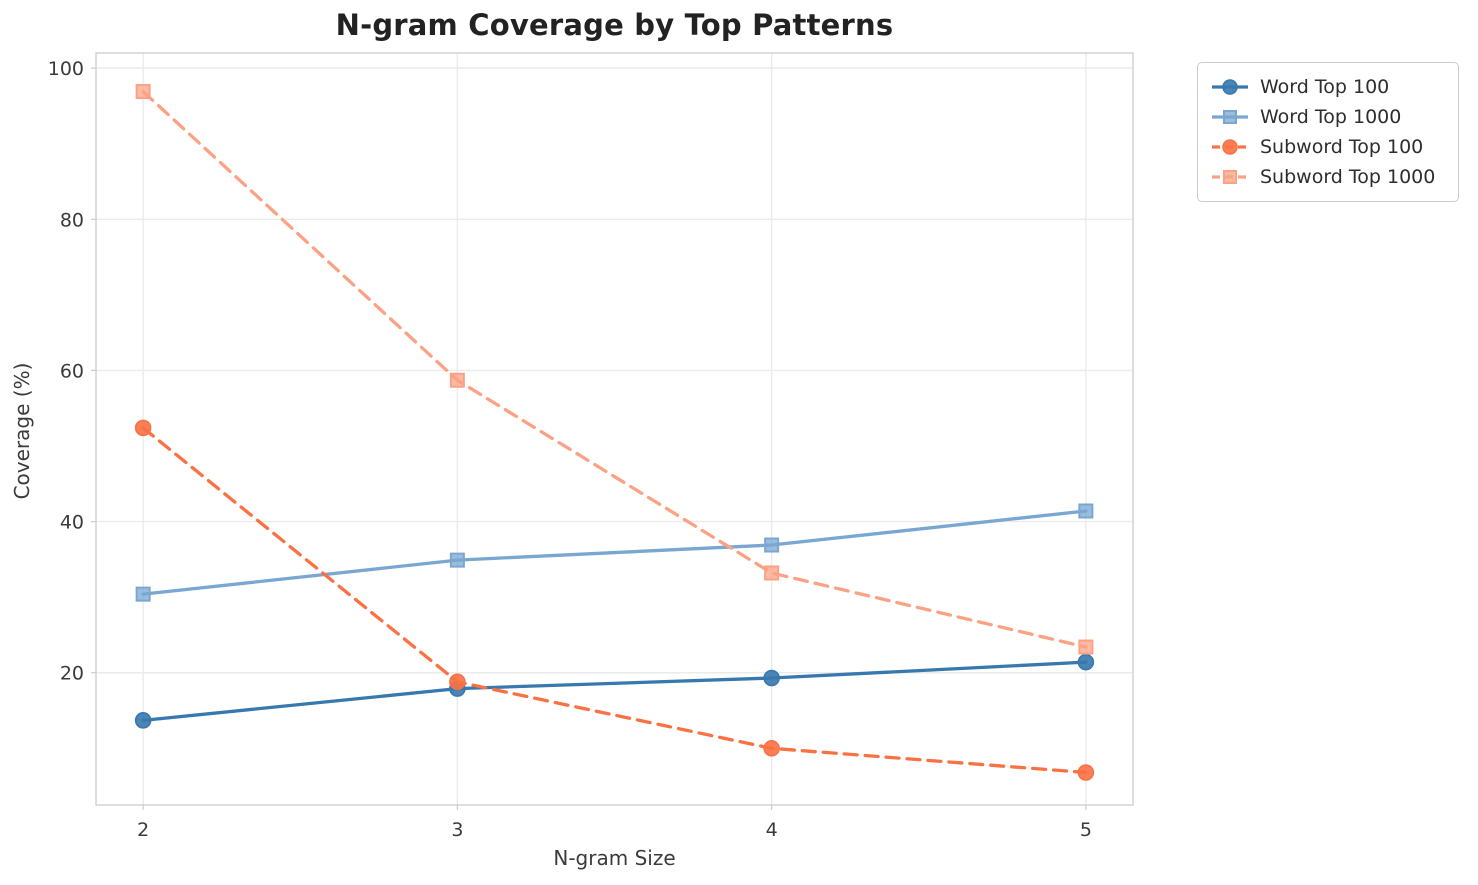  Describe the element at coordinates (72, 523) in the screenshot. I see `y-tick-label: 40` at that location.